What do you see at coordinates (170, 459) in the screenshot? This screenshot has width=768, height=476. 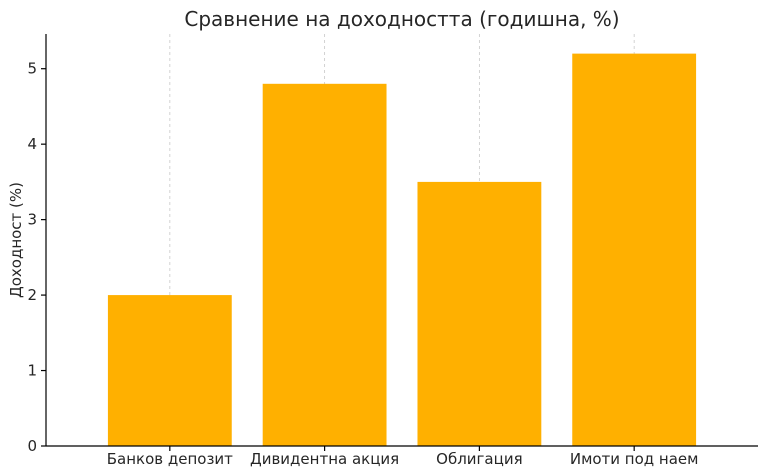 I see `x-tick-label: Банков депозит` at bounding box center [170, 459].